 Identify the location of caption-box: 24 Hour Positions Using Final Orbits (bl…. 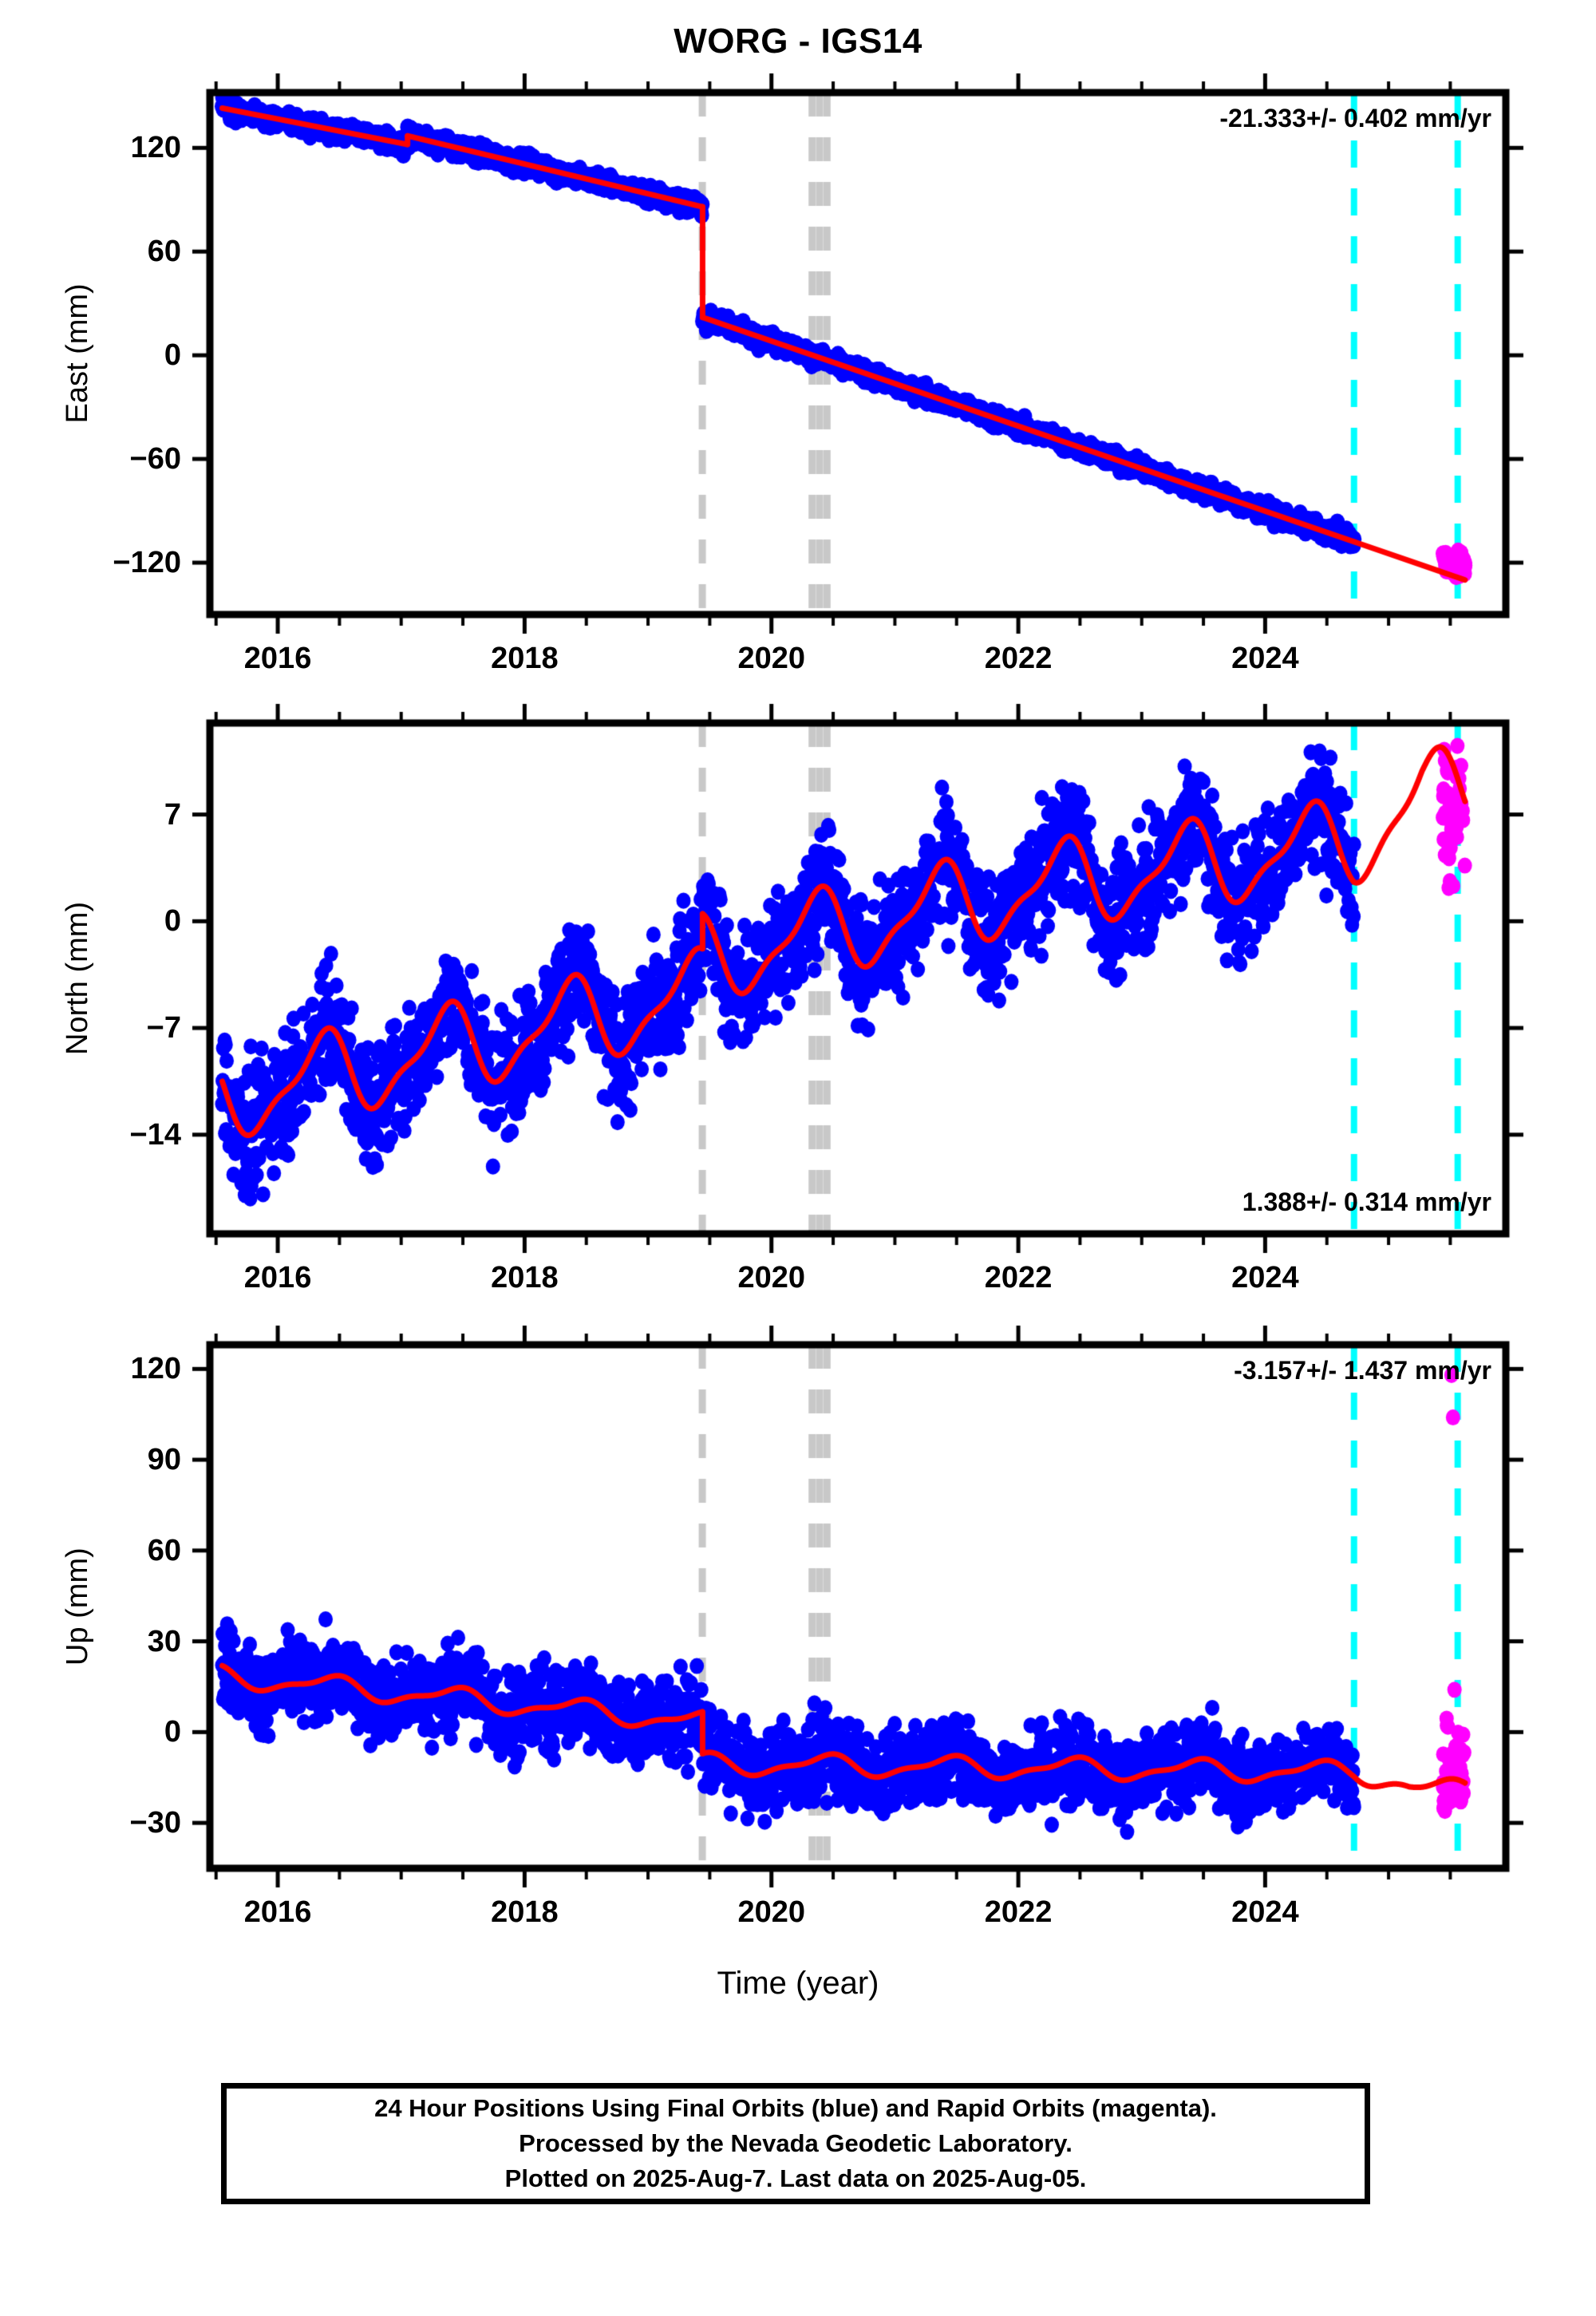
(795, 2143).